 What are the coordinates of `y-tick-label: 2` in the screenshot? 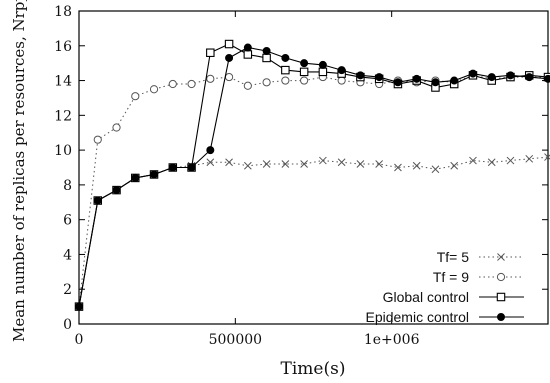 It's located at (67, 290).